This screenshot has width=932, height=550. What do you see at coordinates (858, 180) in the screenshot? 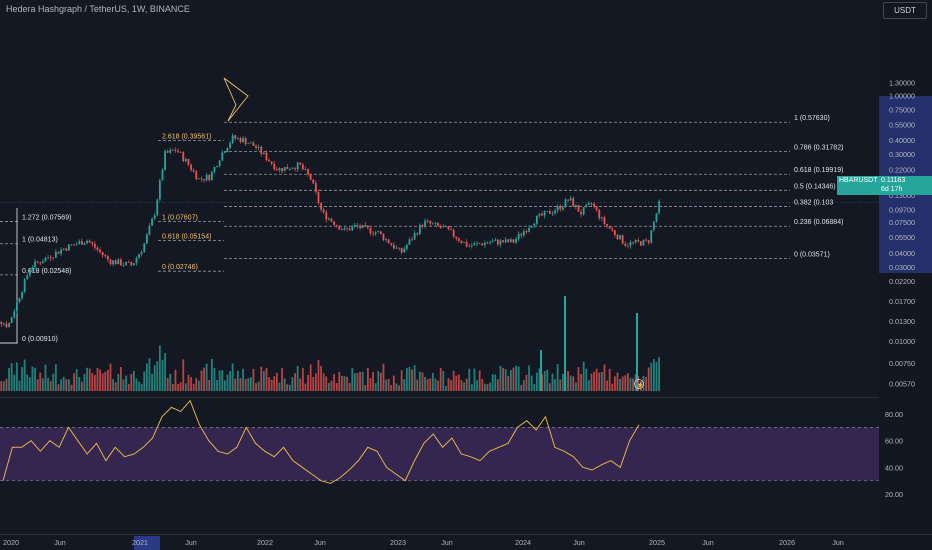
I see `price-tag-symbol: HBARUSDT` at bounding box center [858, 180].